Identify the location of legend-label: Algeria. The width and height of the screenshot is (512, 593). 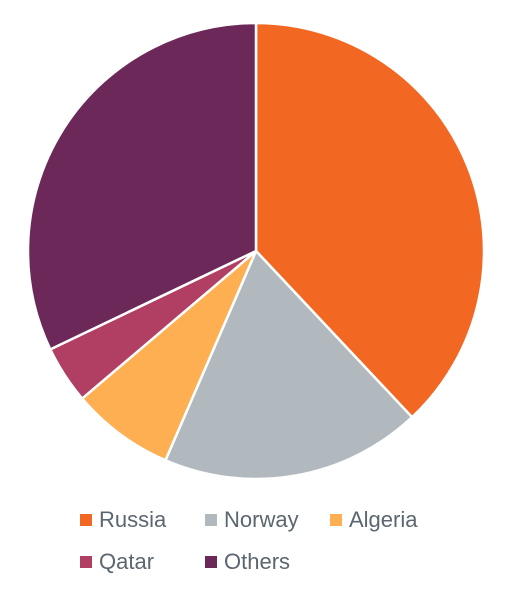
(383, 519).